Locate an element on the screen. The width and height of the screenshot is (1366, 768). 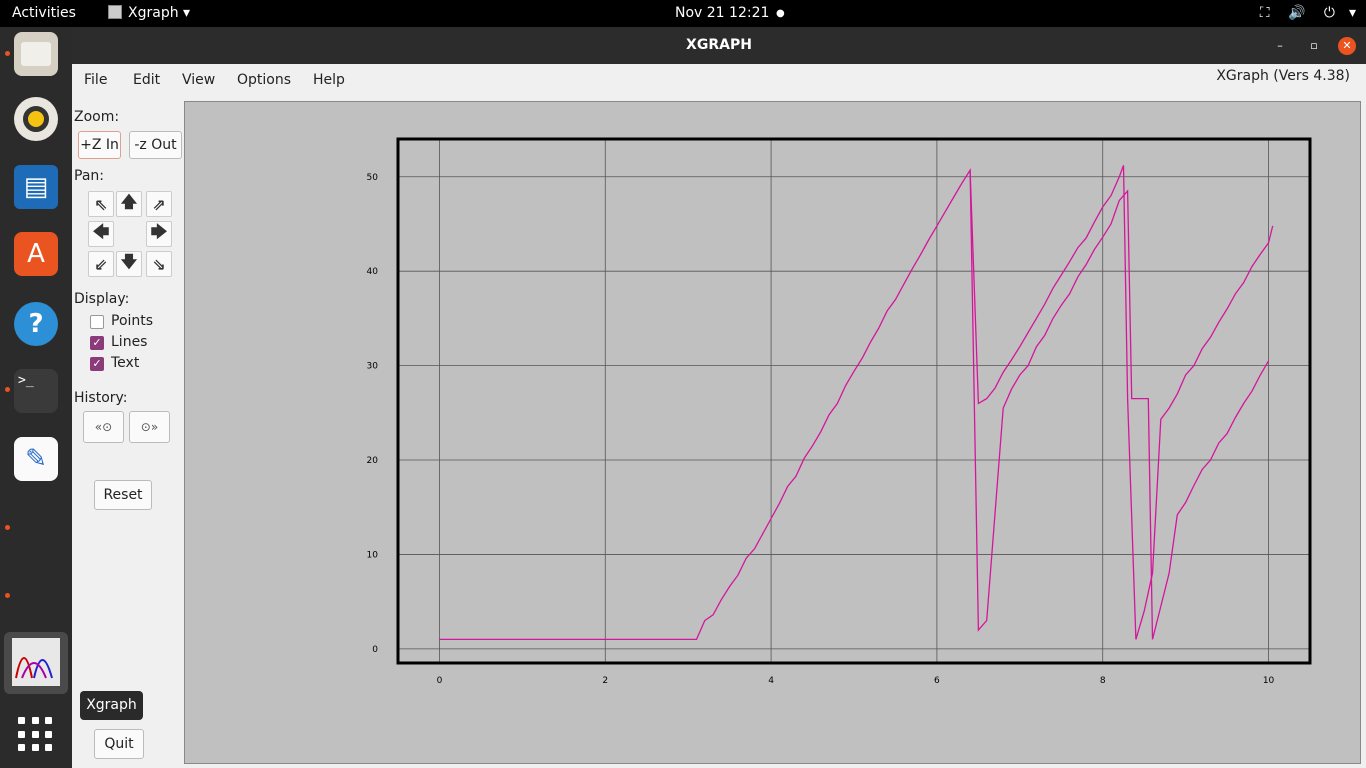
lines-checkbox: ✓ is located at coordinates (97, 343).